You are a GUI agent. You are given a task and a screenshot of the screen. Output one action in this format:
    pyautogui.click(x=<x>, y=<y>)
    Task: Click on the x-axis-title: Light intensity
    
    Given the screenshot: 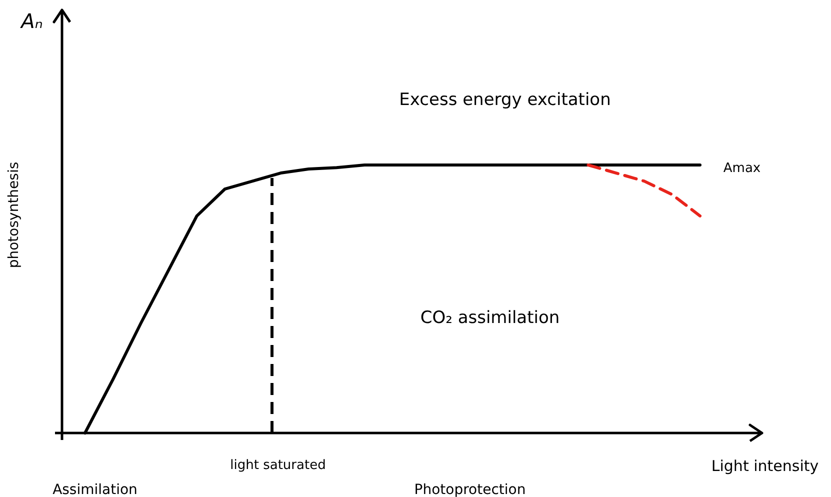 What is the action you would take?
    pyautogui.click(x=765, y=466)
    